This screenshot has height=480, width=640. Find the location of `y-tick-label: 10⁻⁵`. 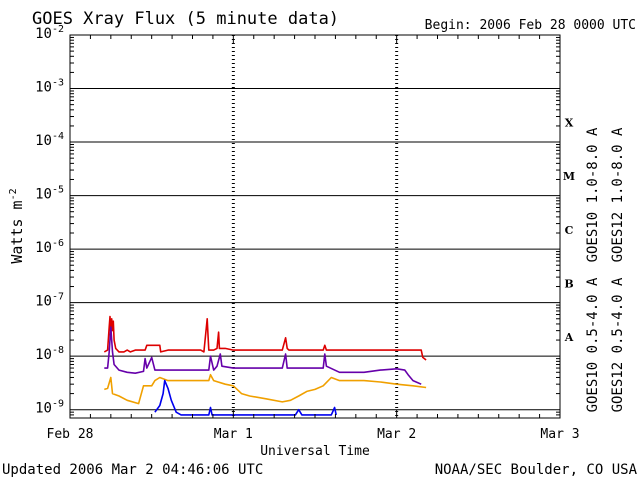

y-tick-label: 10⁻⁵ is located at coordinates (49, 194).